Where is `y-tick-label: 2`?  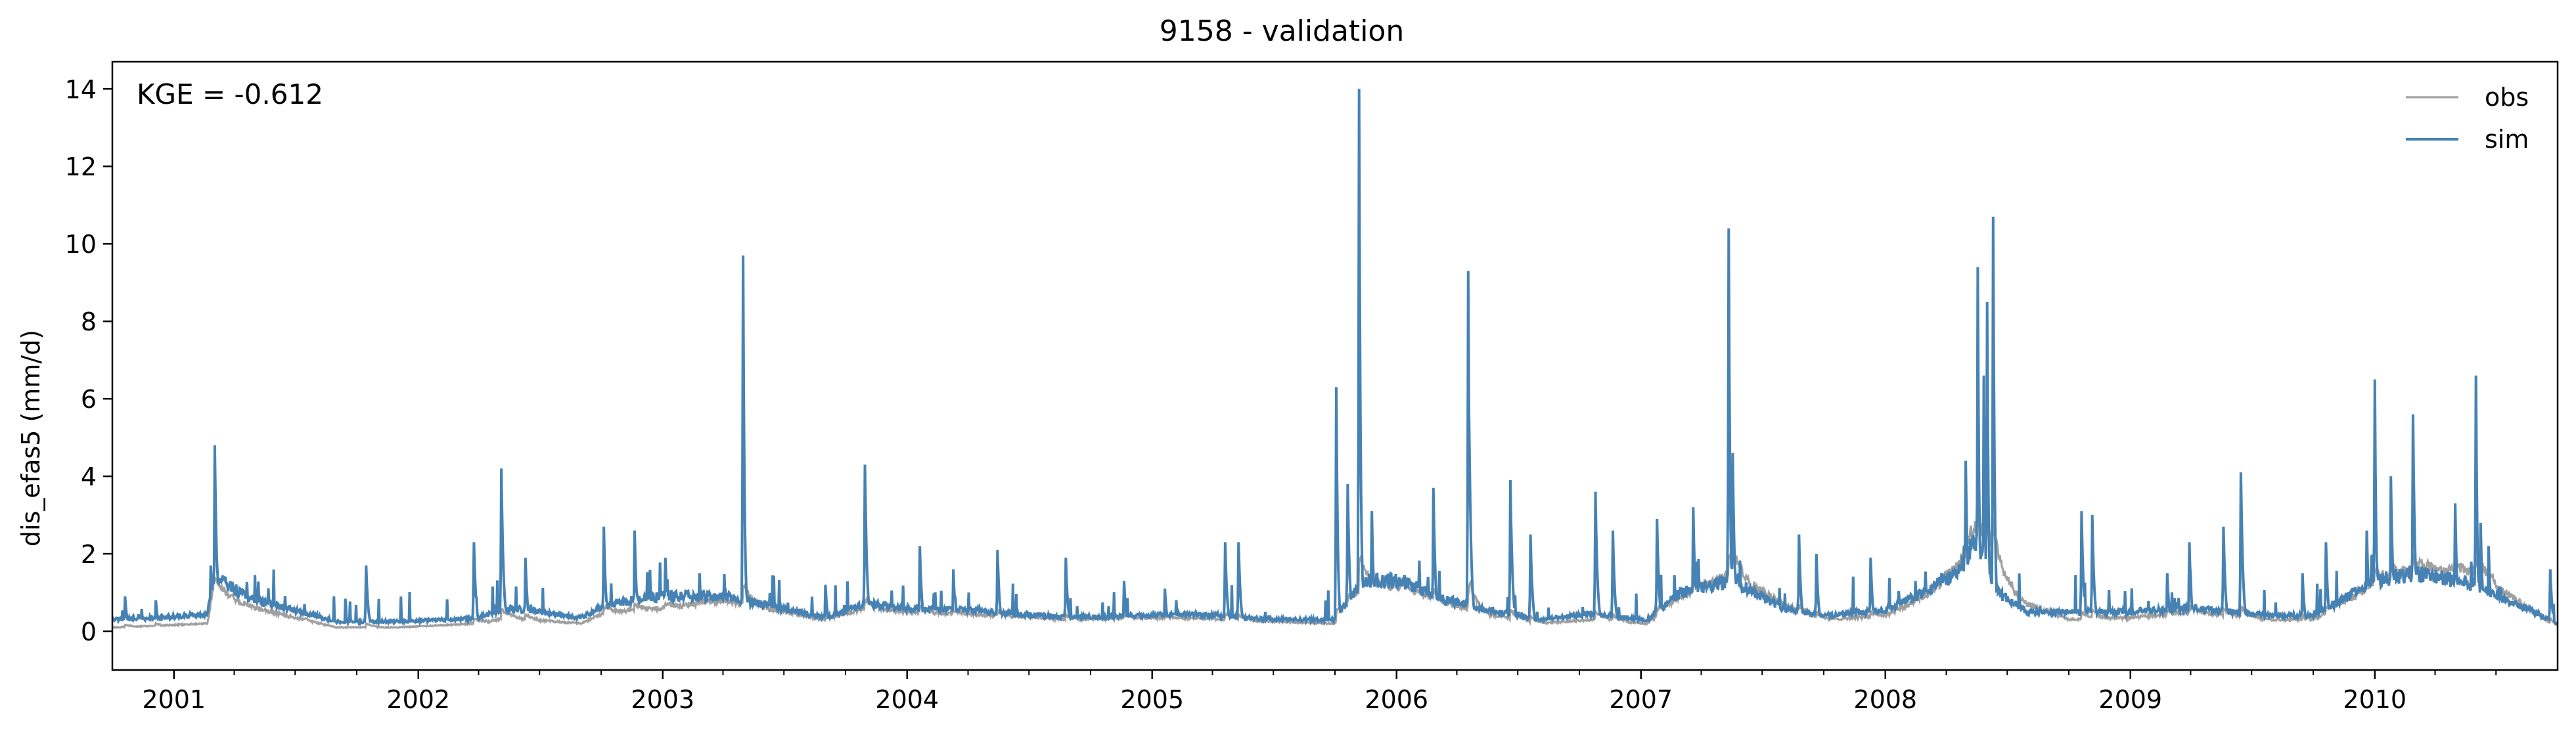 y-tick-label: 2 is located at coordinates (89, 554).